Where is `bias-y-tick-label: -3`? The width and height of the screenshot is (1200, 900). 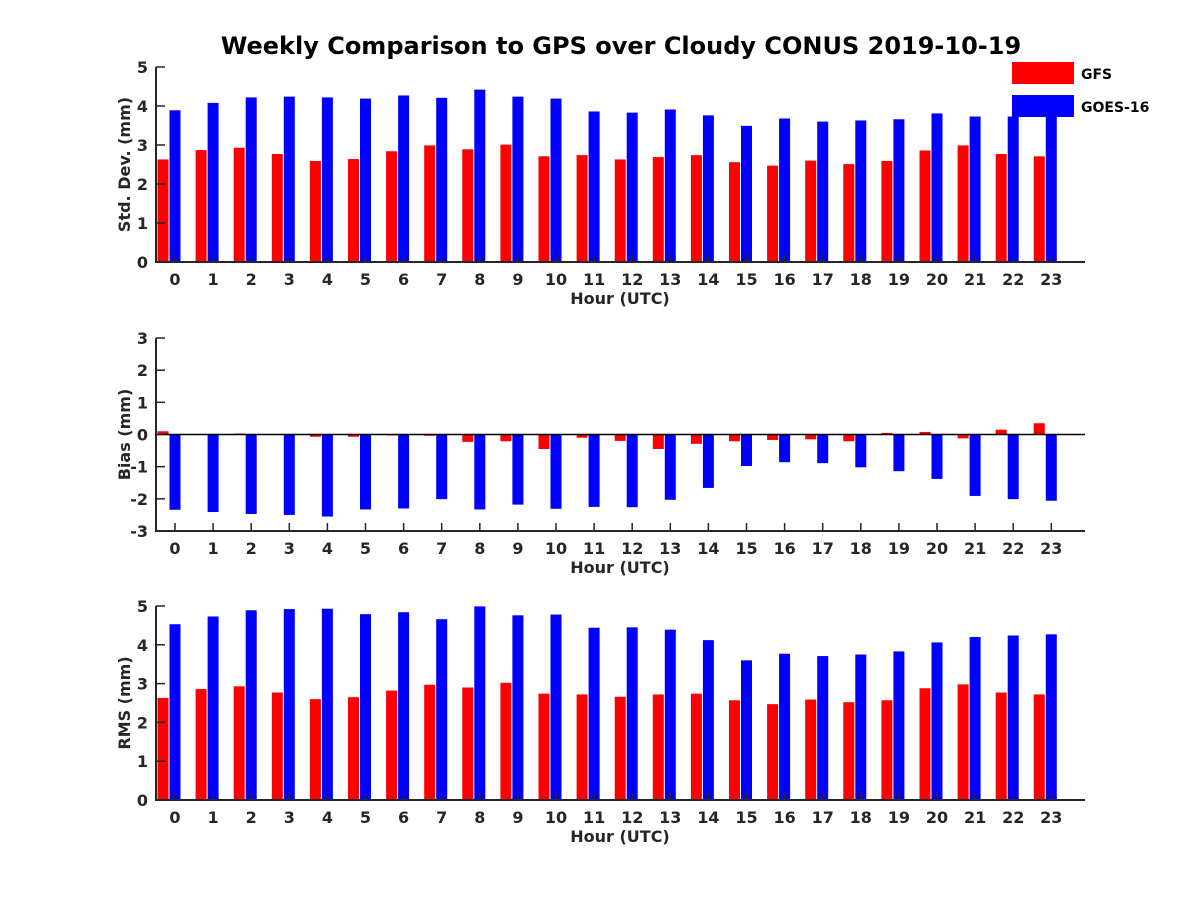 bias-y-tick-label: -3 is located at coordinates (139, 531).